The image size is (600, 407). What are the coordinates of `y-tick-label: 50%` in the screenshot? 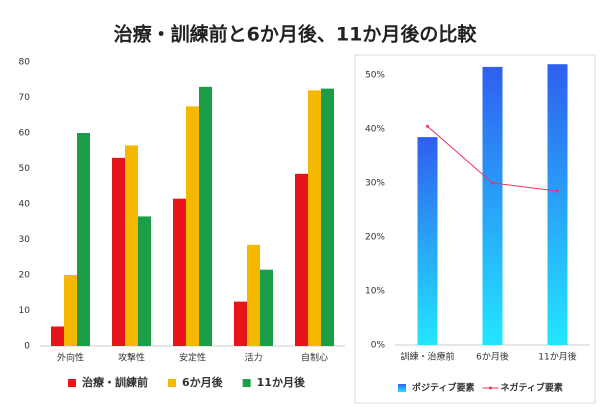 It's located at (375, 76).